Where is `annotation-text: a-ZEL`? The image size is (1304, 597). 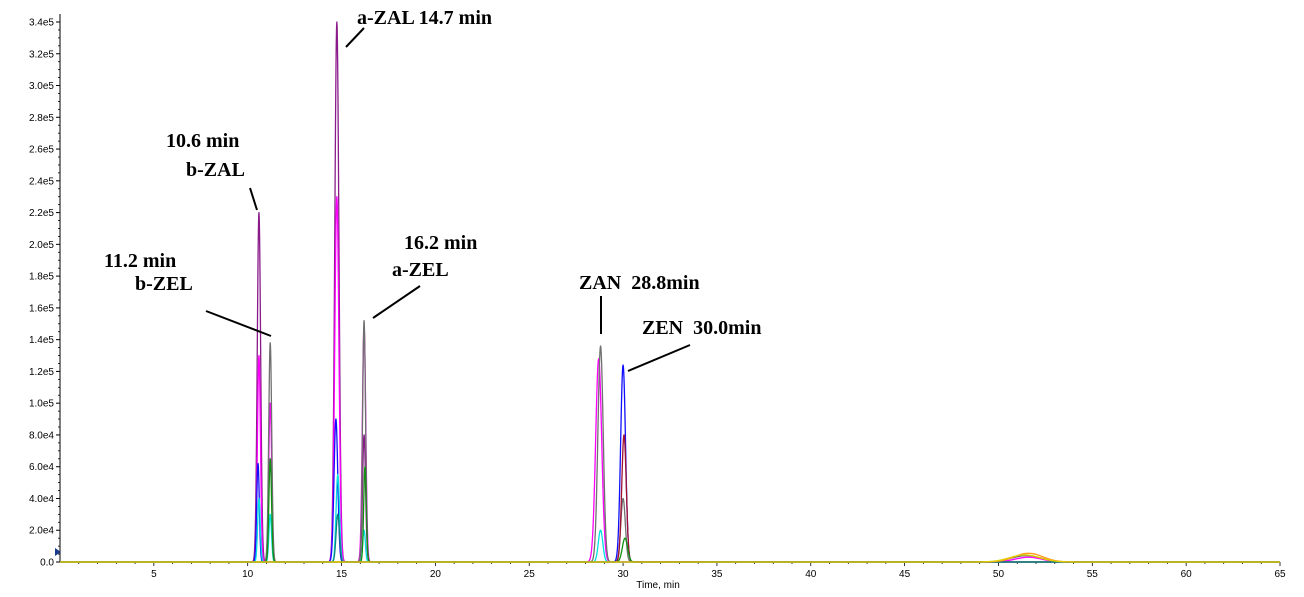 annotation-text: a-ZEL is located at coordinates (420, 270).